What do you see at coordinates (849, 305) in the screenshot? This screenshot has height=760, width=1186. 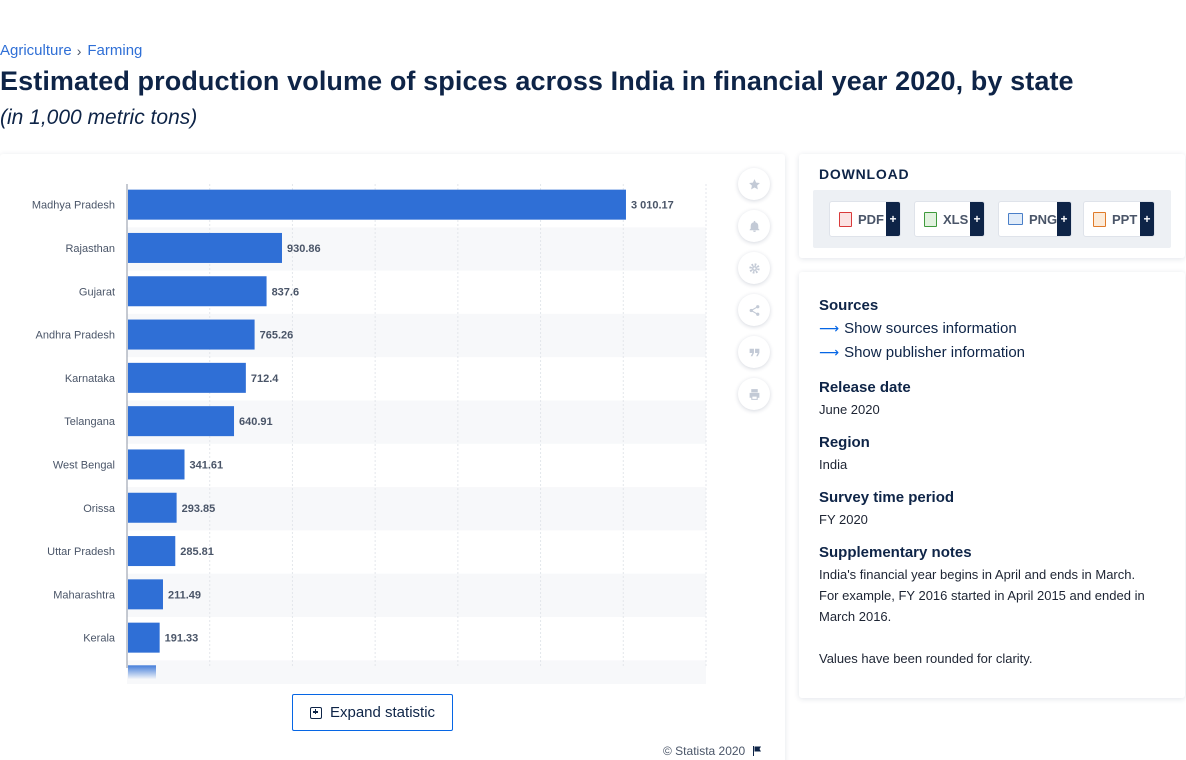 I see `sources-heading: Sources` at bounding box center [849, 305].